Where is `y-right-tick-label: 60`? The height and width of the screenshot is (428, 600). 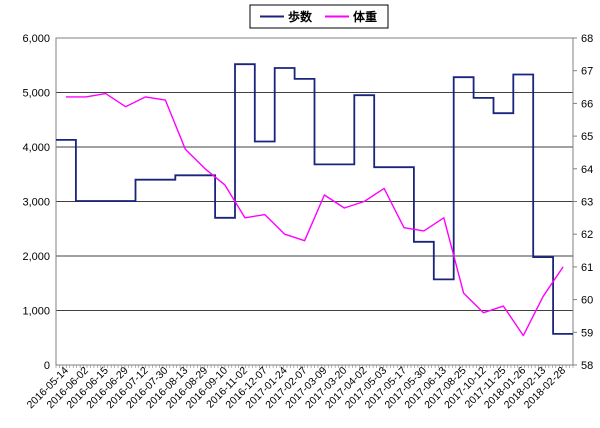 y-right-tick-label: 60 is located at coordinates (587, 301).